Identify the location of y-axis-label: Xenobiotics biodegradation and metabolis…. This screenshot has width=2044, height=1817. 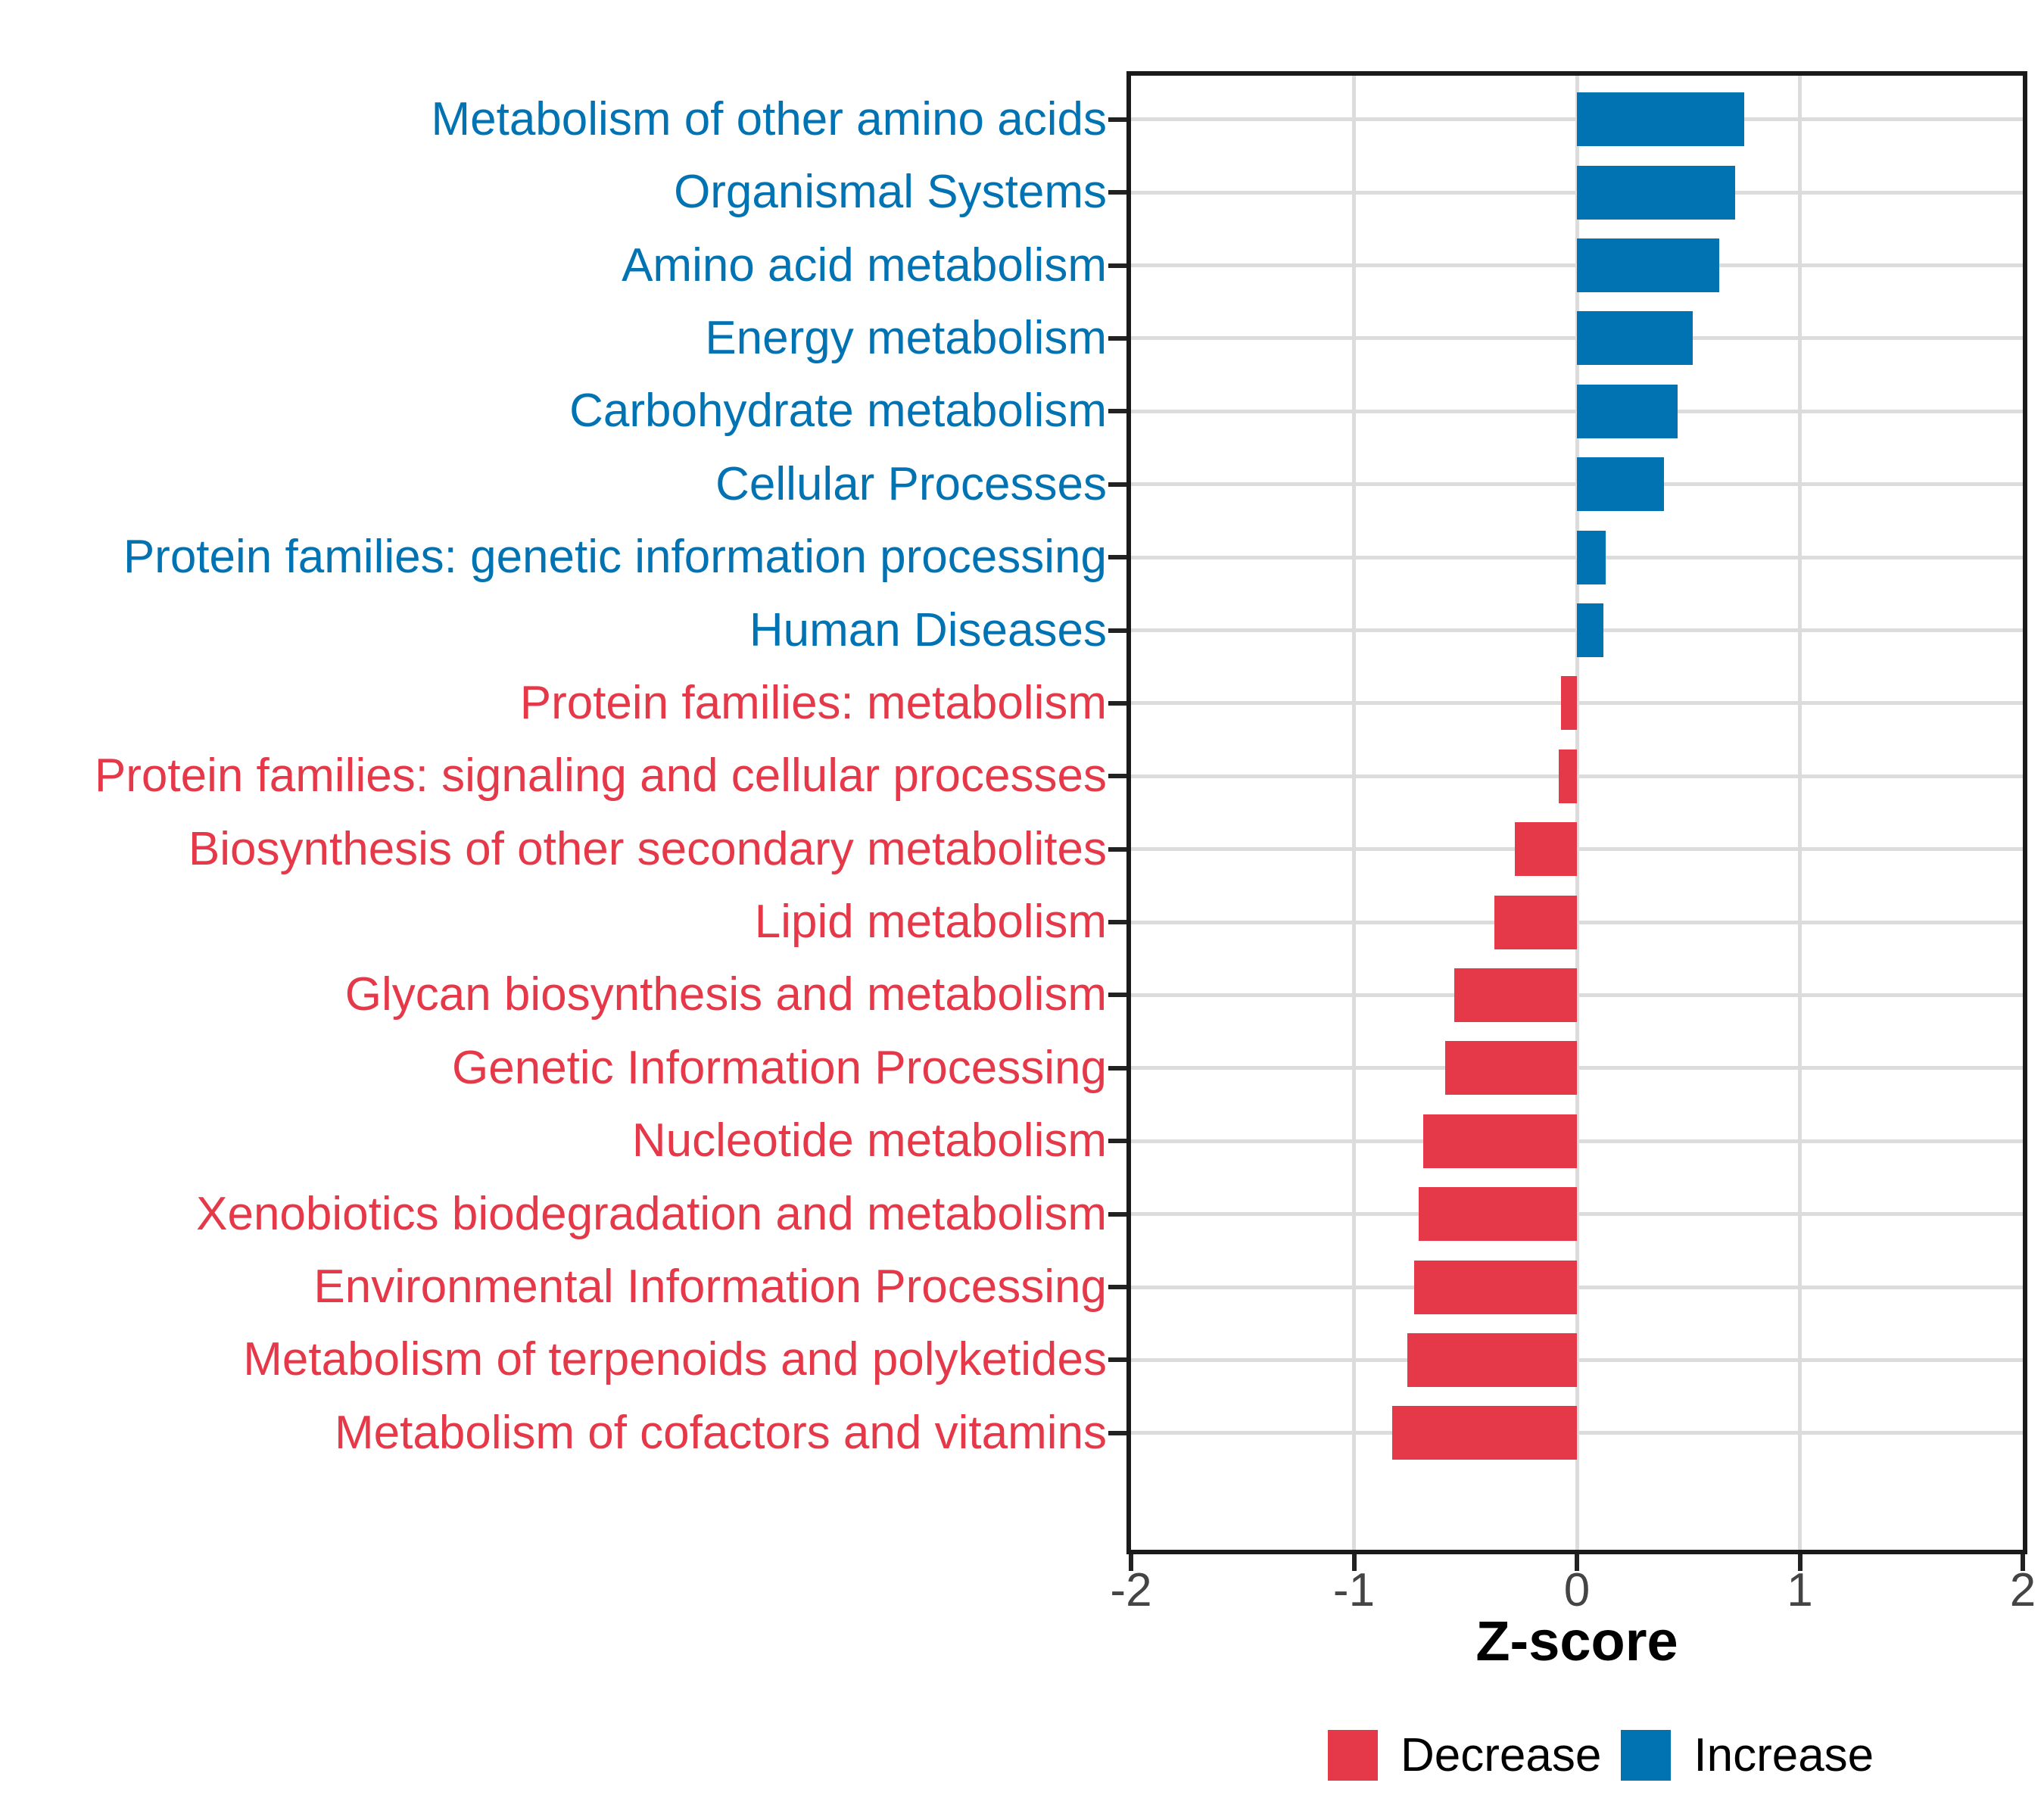
(651, 1213).